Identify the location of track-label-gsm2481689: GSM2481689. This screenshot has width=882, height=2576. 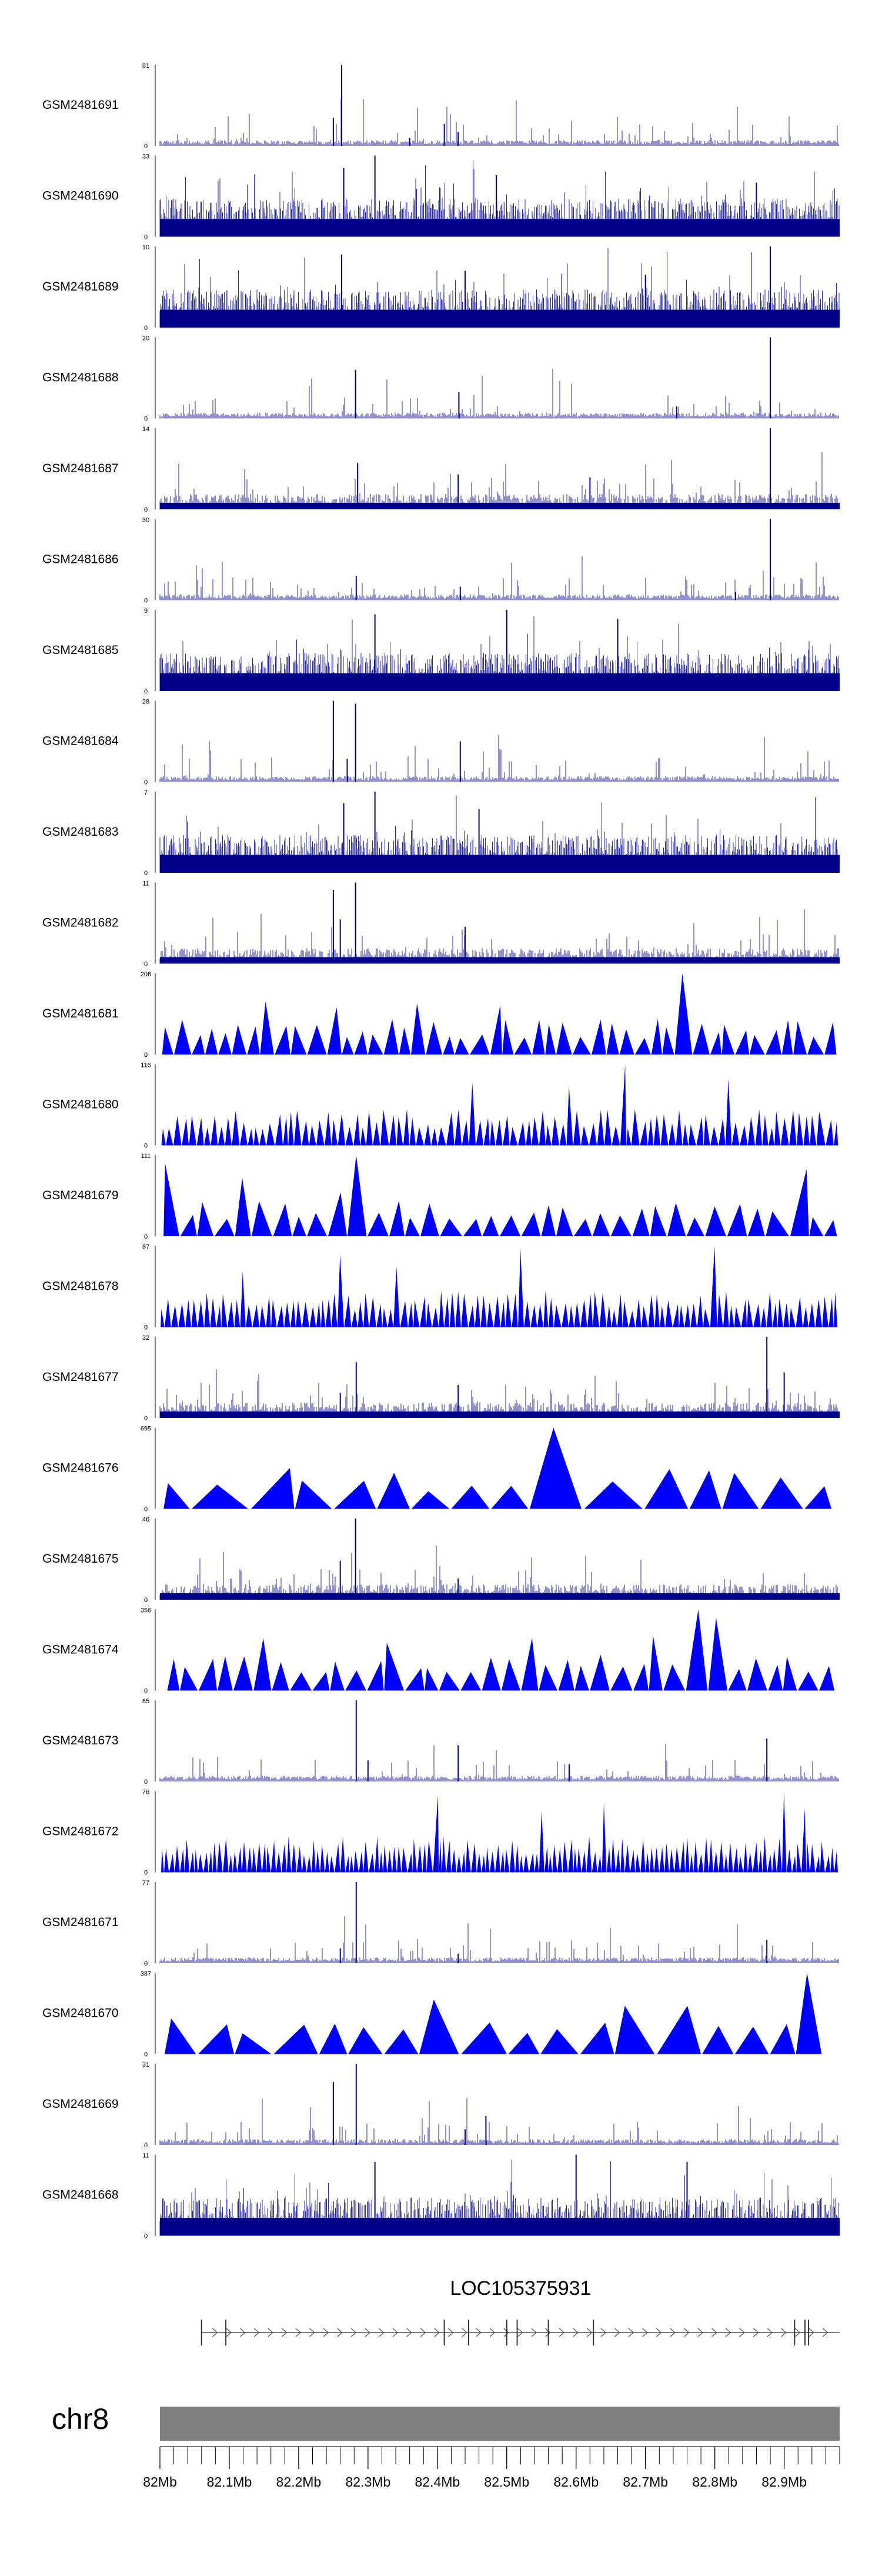
(80, 286).